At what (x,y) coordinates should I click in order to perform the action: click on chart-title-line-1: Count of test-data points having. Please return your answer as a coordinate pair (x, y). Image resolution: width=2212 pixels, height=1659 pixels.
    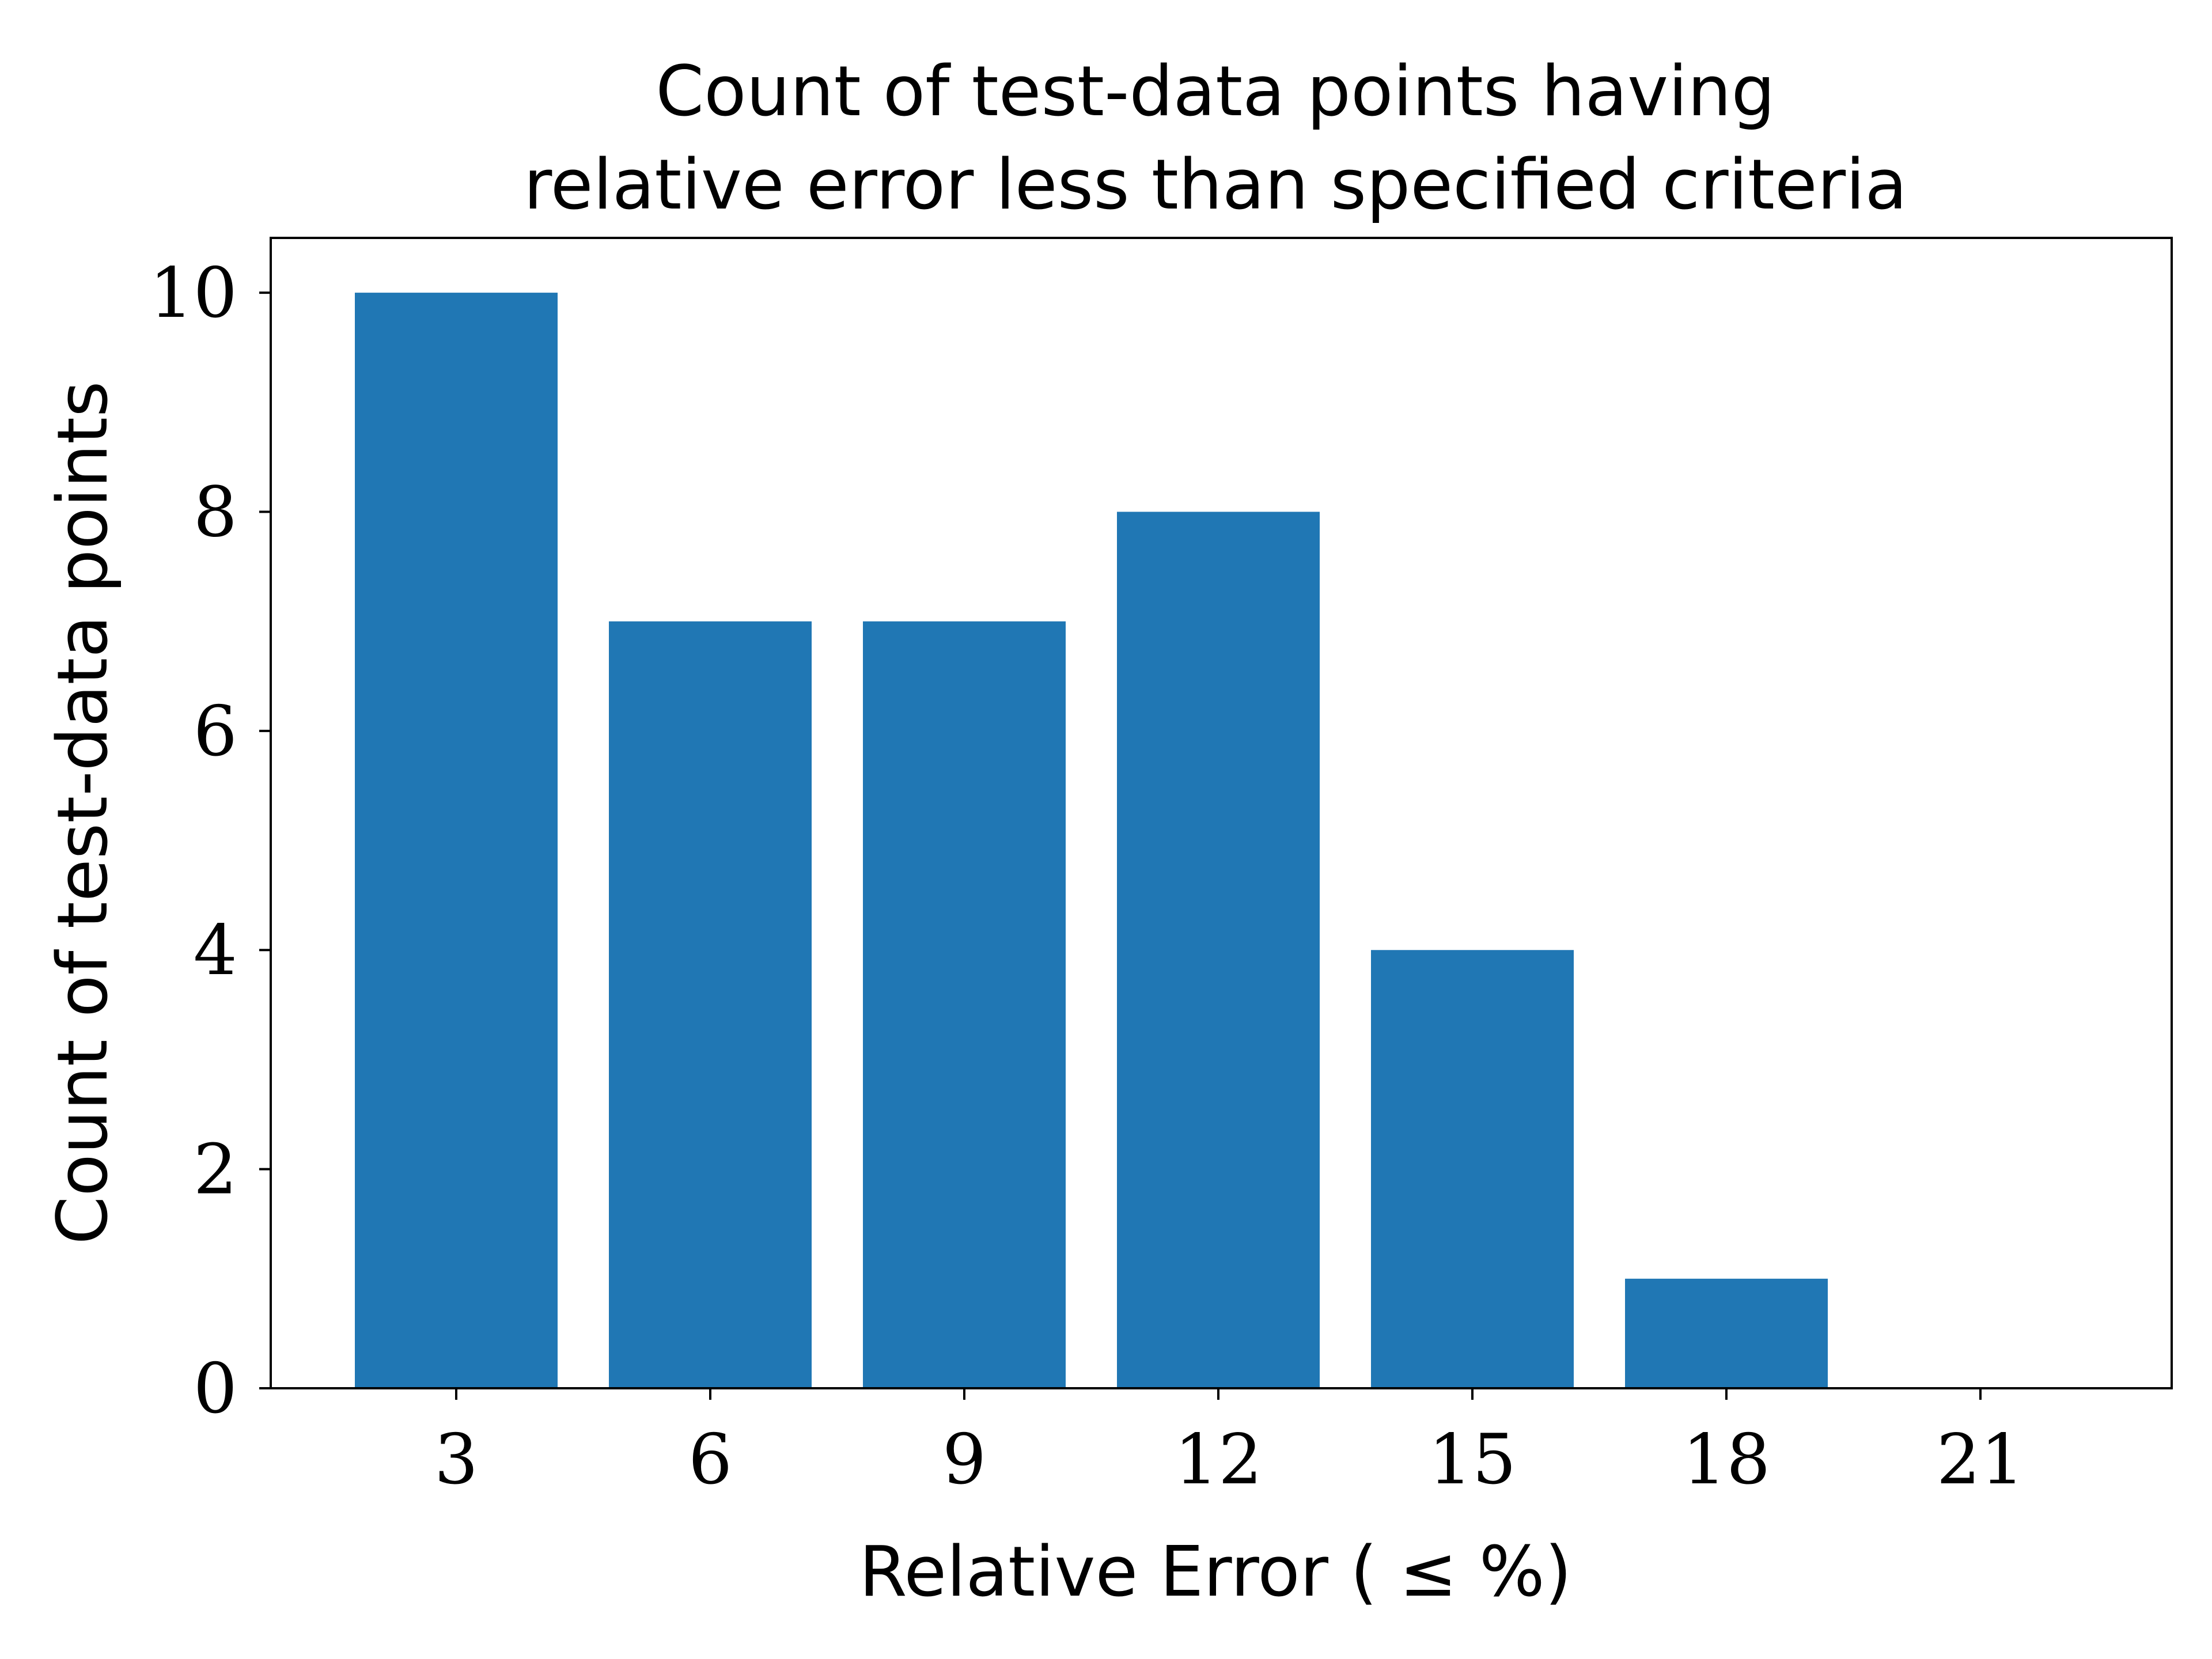
    Looking at the image, I should click on (1215, 92).